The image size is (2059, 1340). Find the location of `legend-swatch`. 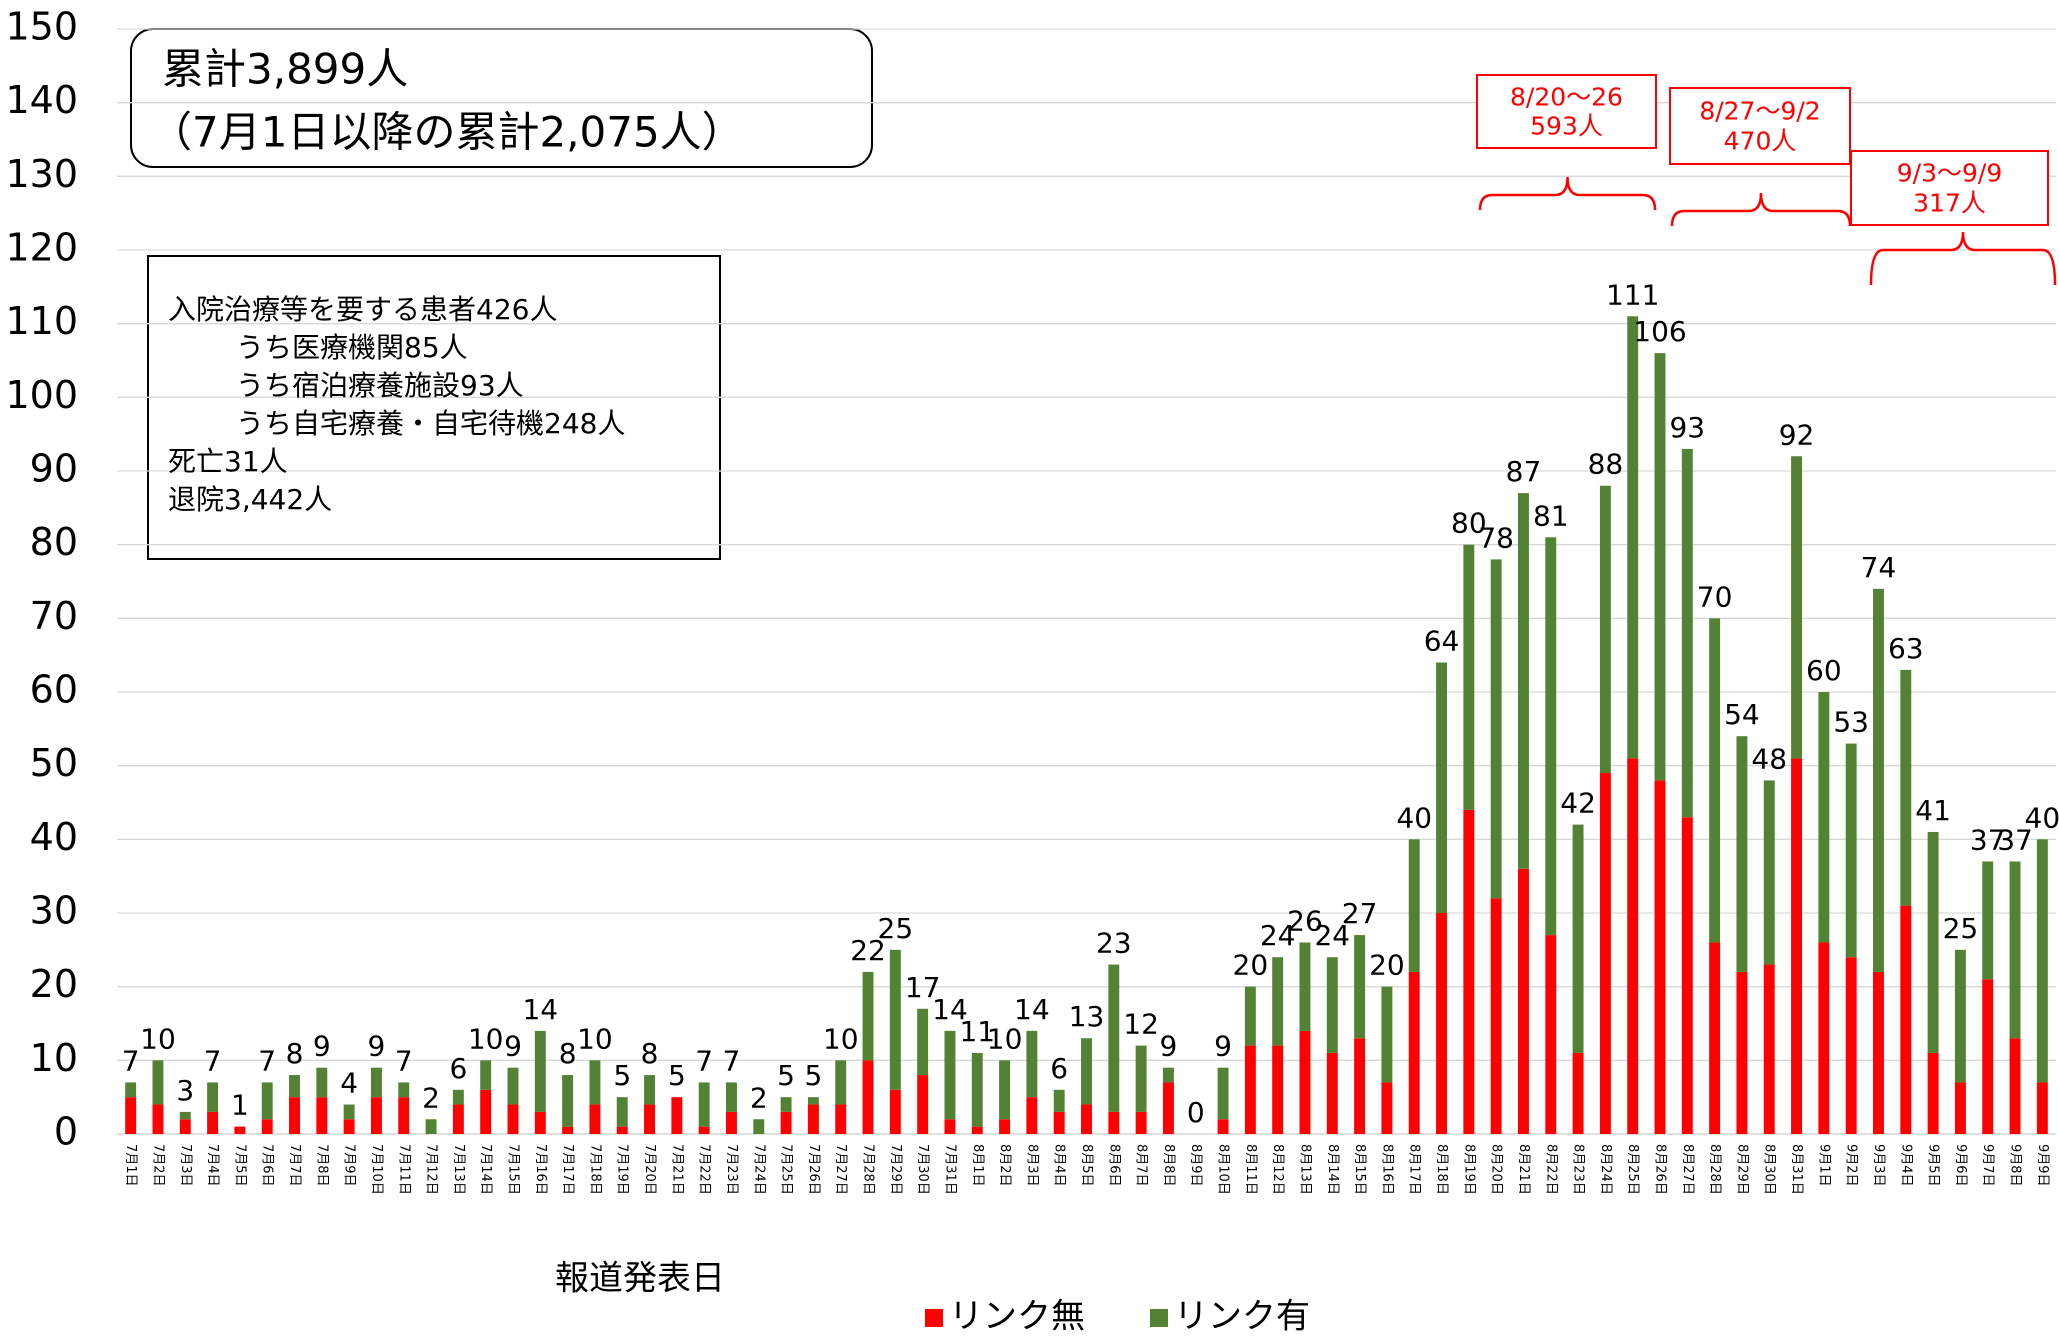

legend-swatch is located at coordinates (934, 1318).